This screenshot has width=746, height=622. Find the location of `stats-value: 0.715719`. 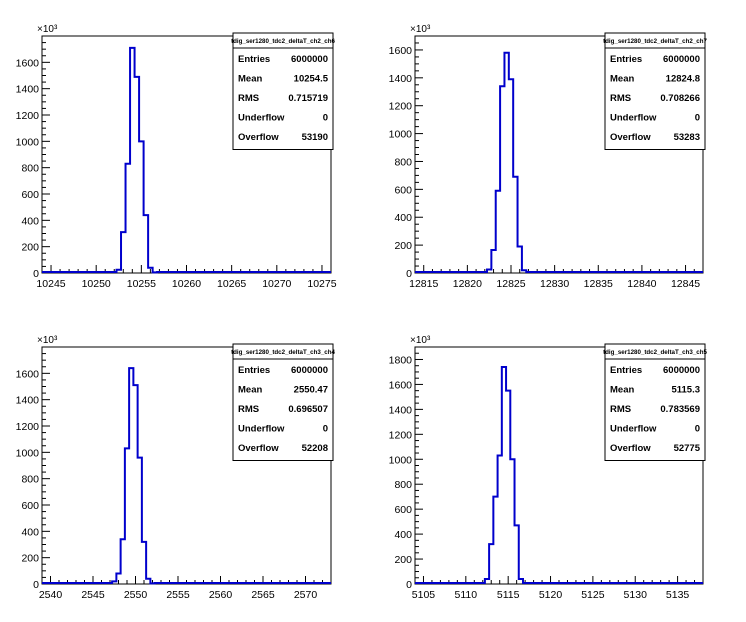

stats-value: 0.715719 is located at coordinates (308, 98).